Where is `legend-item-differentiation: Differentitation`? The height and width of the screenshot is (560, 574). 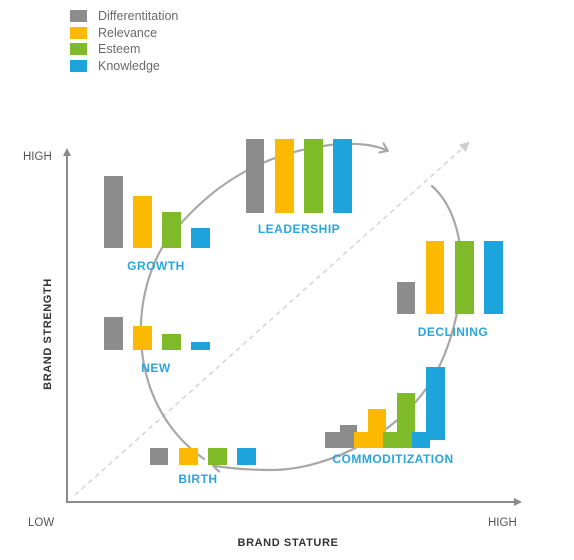
legend-item-differentiation: Differentitation is located at coordinates (124, 16).